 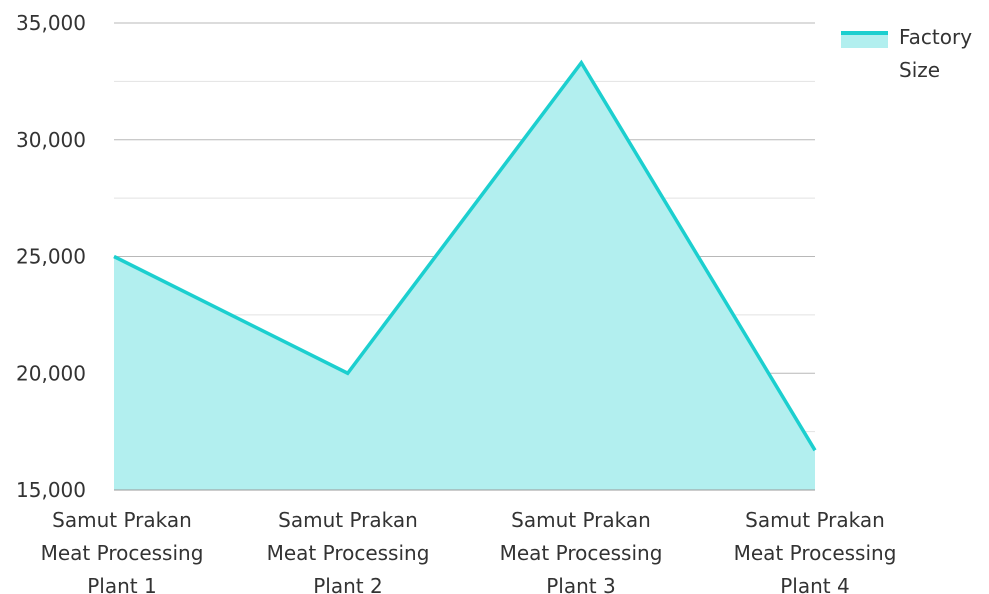 I want to click on legend-label-line-2: Size, so click(x=919, y=70).